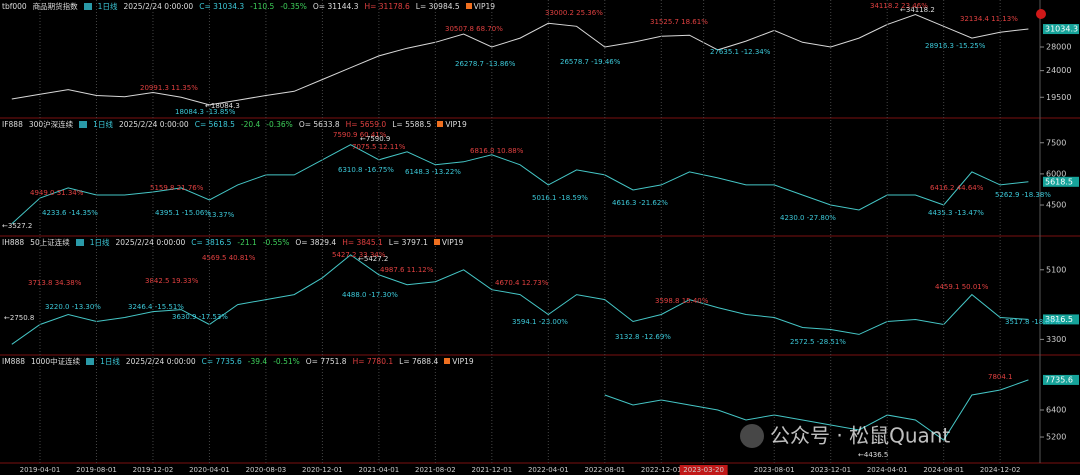 The height and width of the screenshot is (475, 1080). What do you see at coordinates (40, 470) in the screenshot?
I see `date-label: 2019-04-01` at bounding box center [40, 470].